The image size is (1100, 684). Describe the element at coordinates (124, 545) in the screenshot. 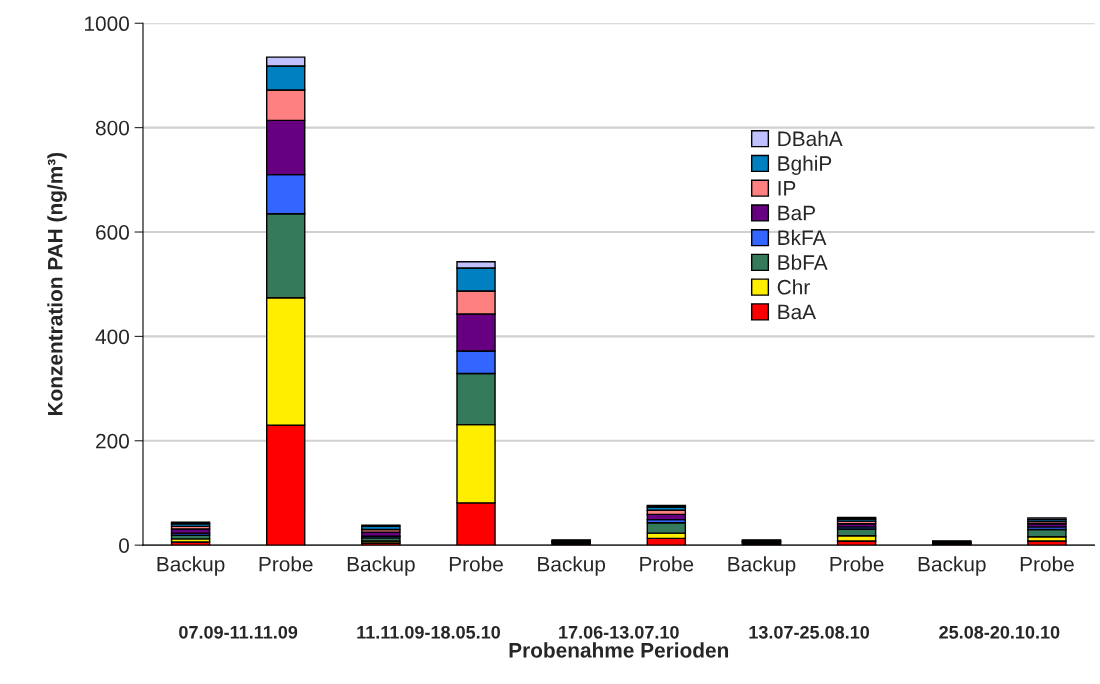

I see `y-tick-label: 0` at that location.